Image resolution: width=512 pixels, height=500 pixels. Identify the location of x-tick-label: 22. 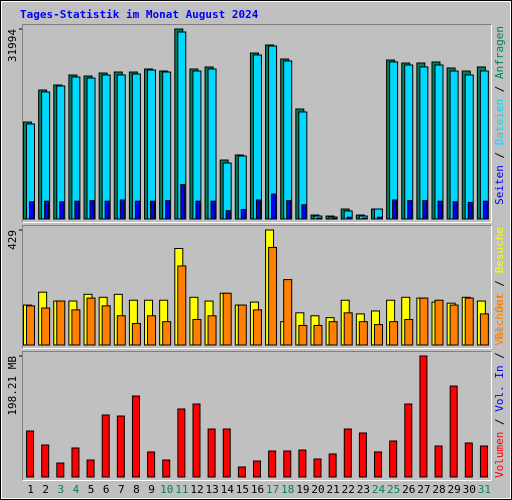
(348, 489).